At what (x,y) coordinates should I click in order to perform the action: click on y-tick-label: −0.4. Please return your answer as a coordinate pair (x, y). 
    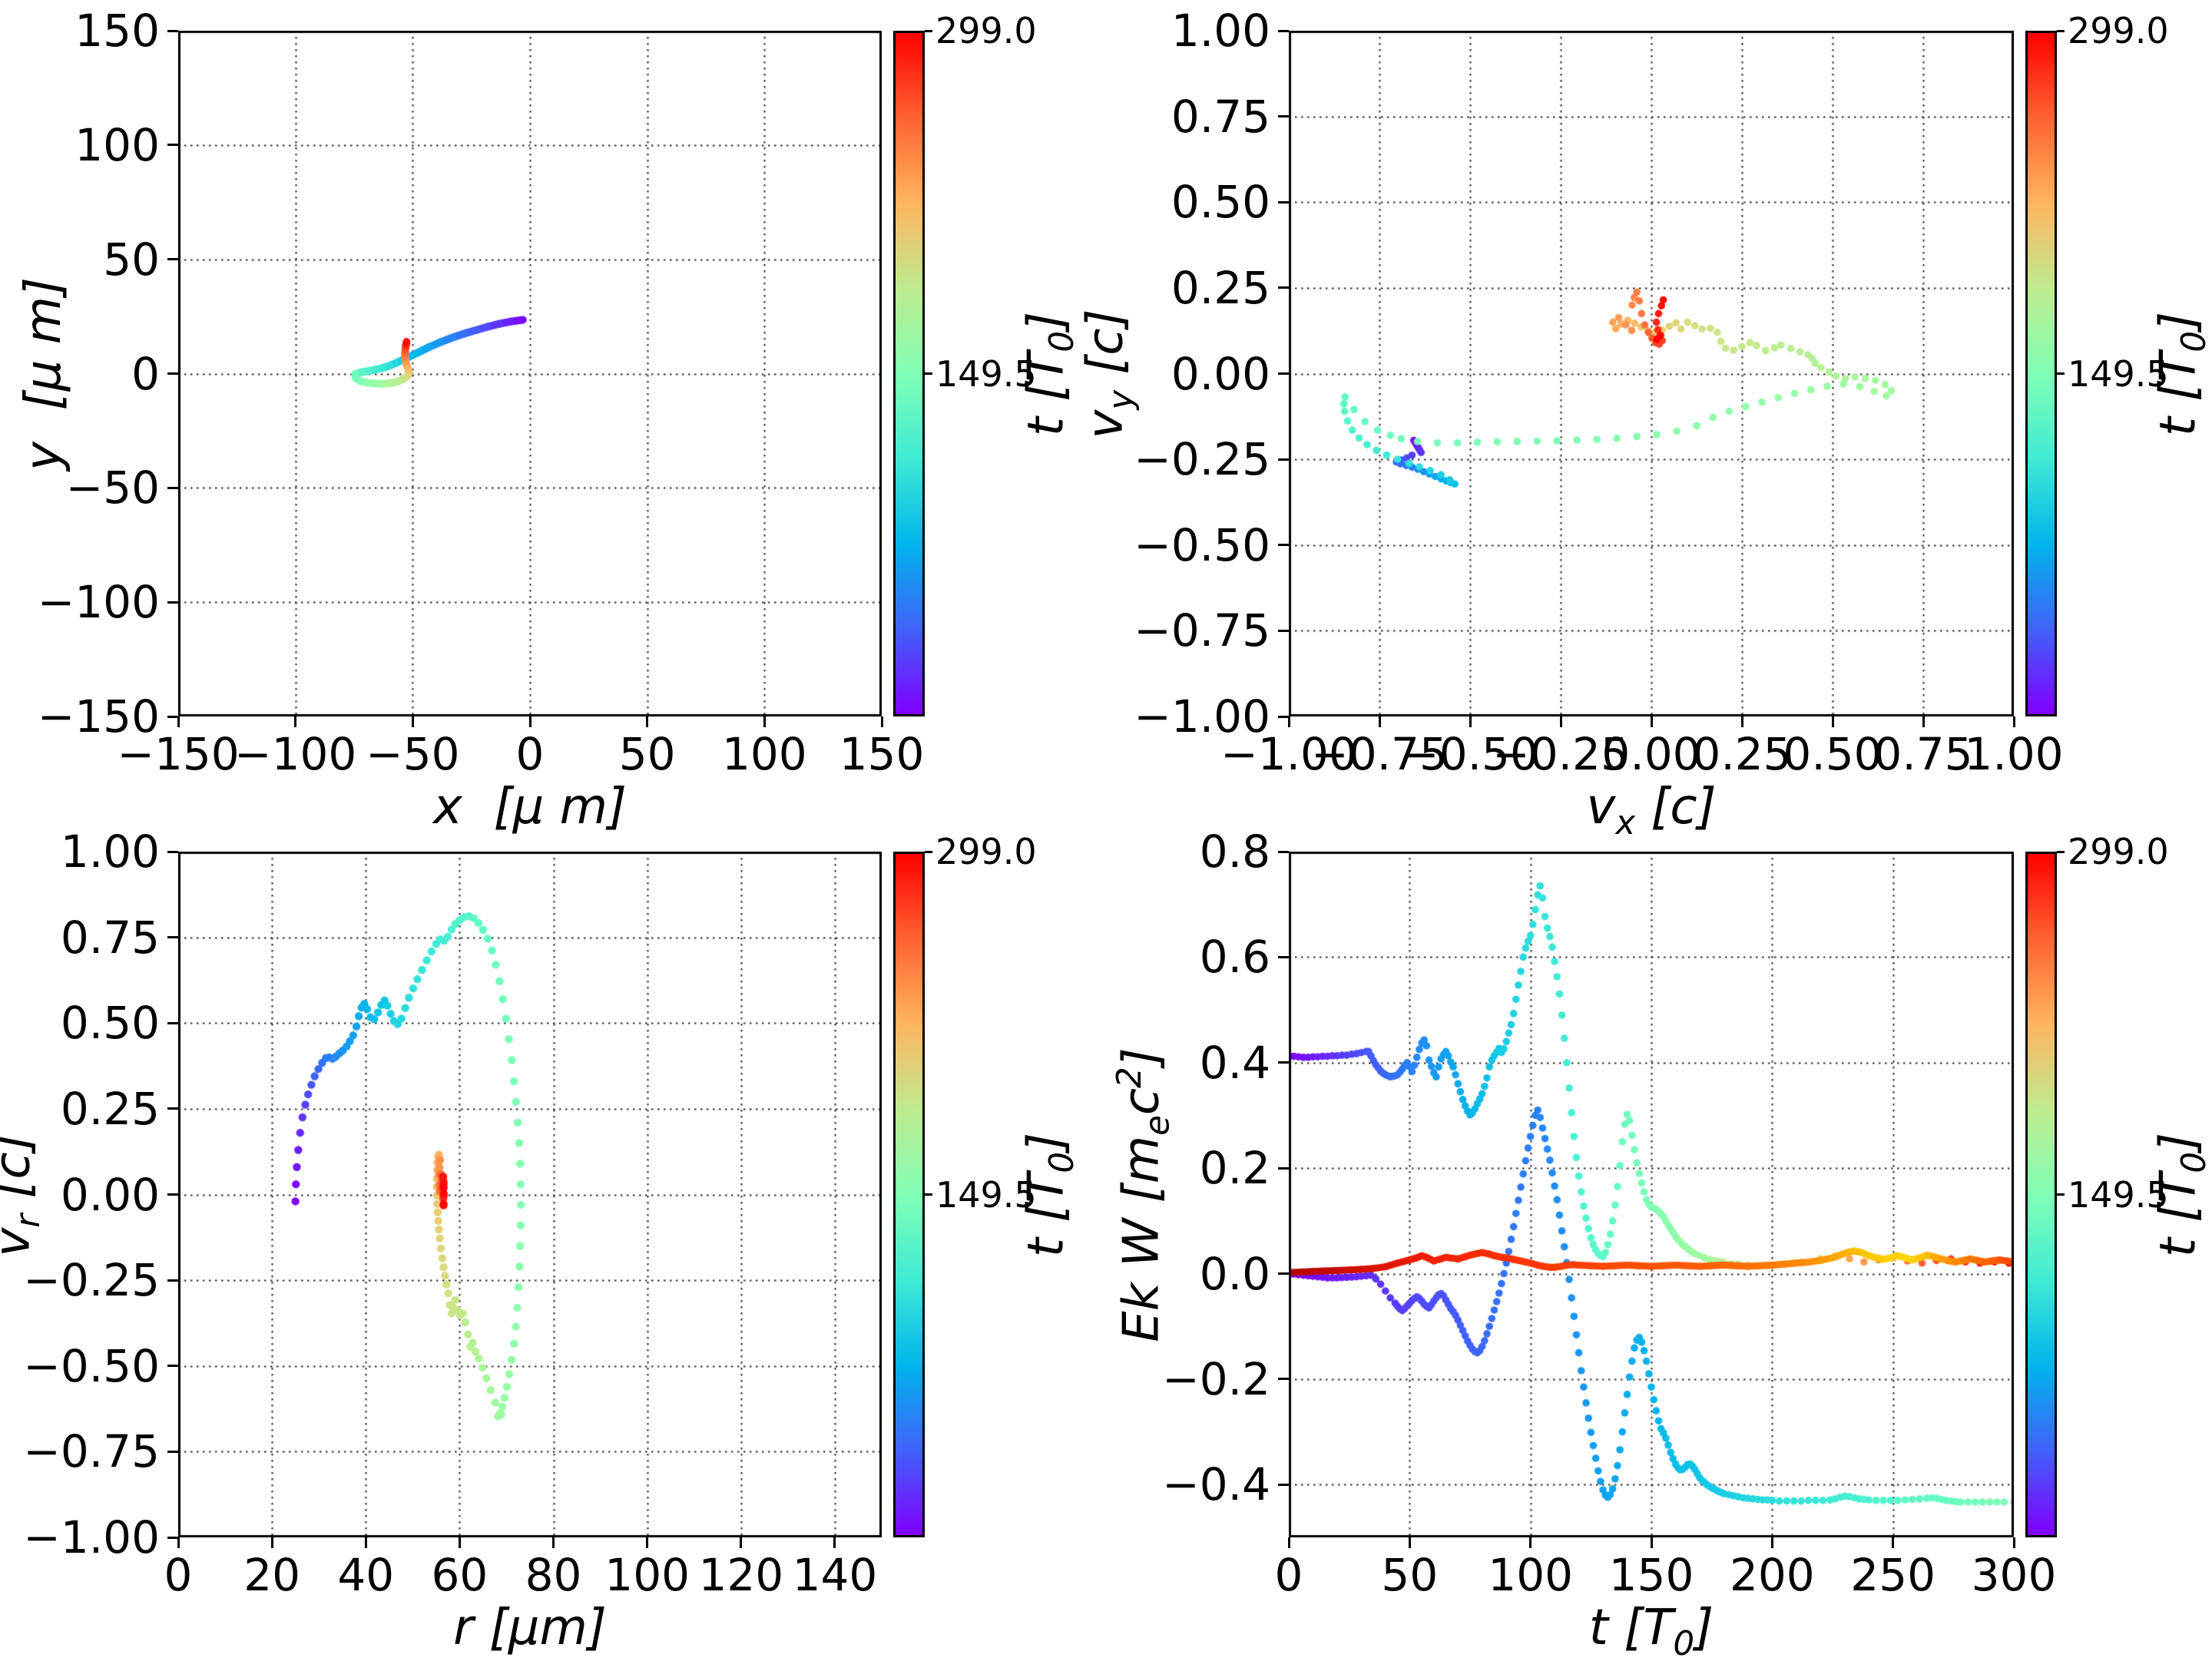
    Looking at the image, I should click on (1216, 1484).